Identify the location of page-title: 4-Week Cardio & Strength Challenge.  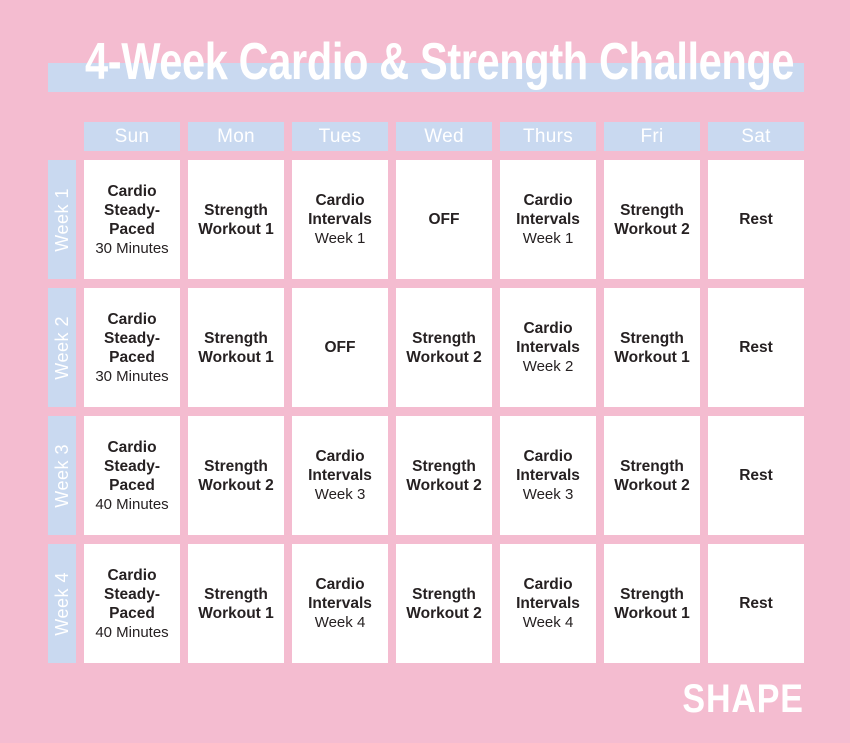
(440, 62).